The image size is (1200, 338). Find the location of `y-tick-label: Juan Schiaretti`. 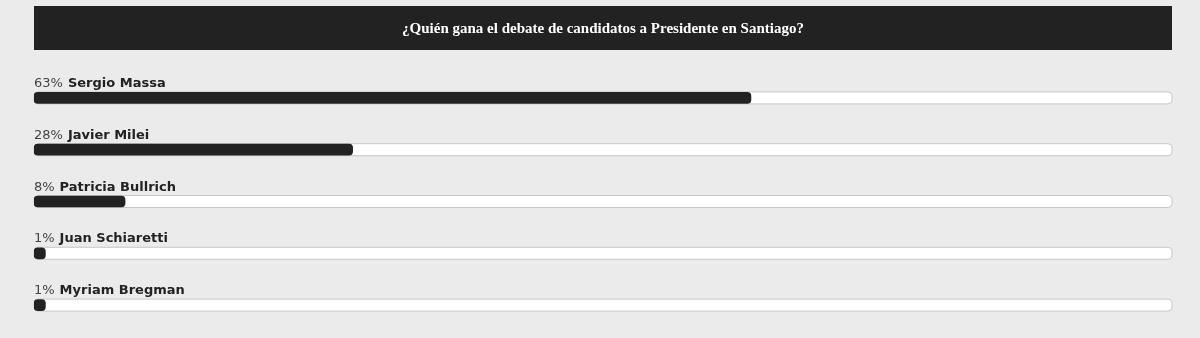

y-tick-label: Juan Schiaretti is located at coordinates (113, 238).